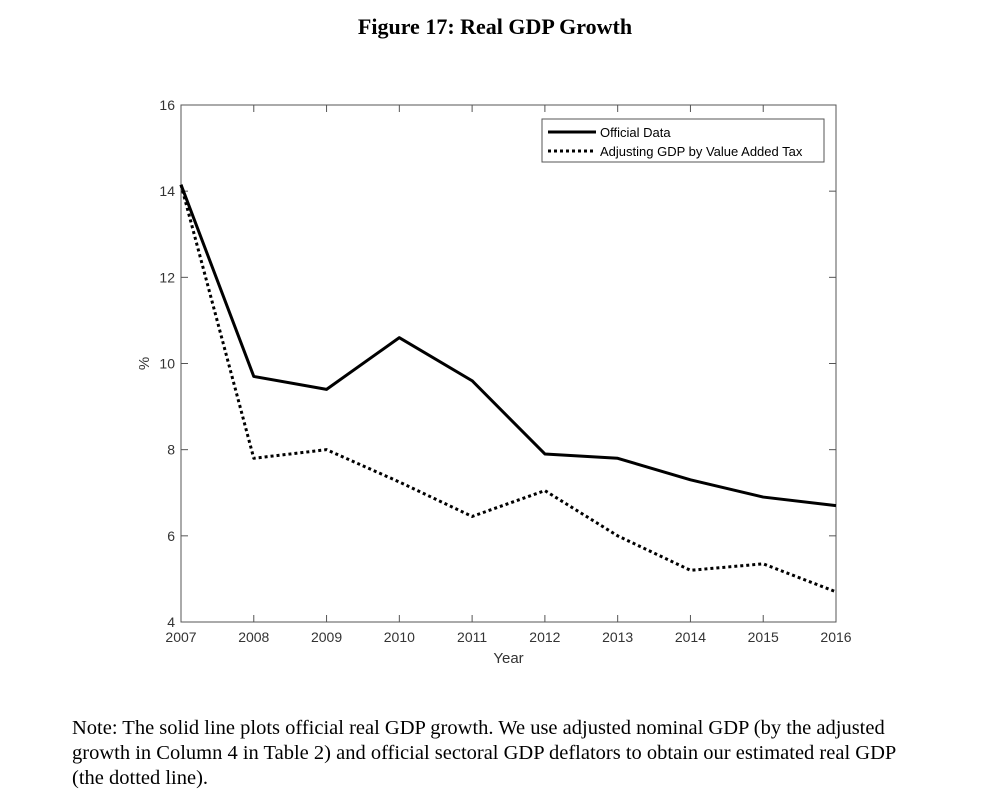  Describe the element at coordinates (690, 637) in the screenshot. I see `x-tick-label: 2014` at that location.